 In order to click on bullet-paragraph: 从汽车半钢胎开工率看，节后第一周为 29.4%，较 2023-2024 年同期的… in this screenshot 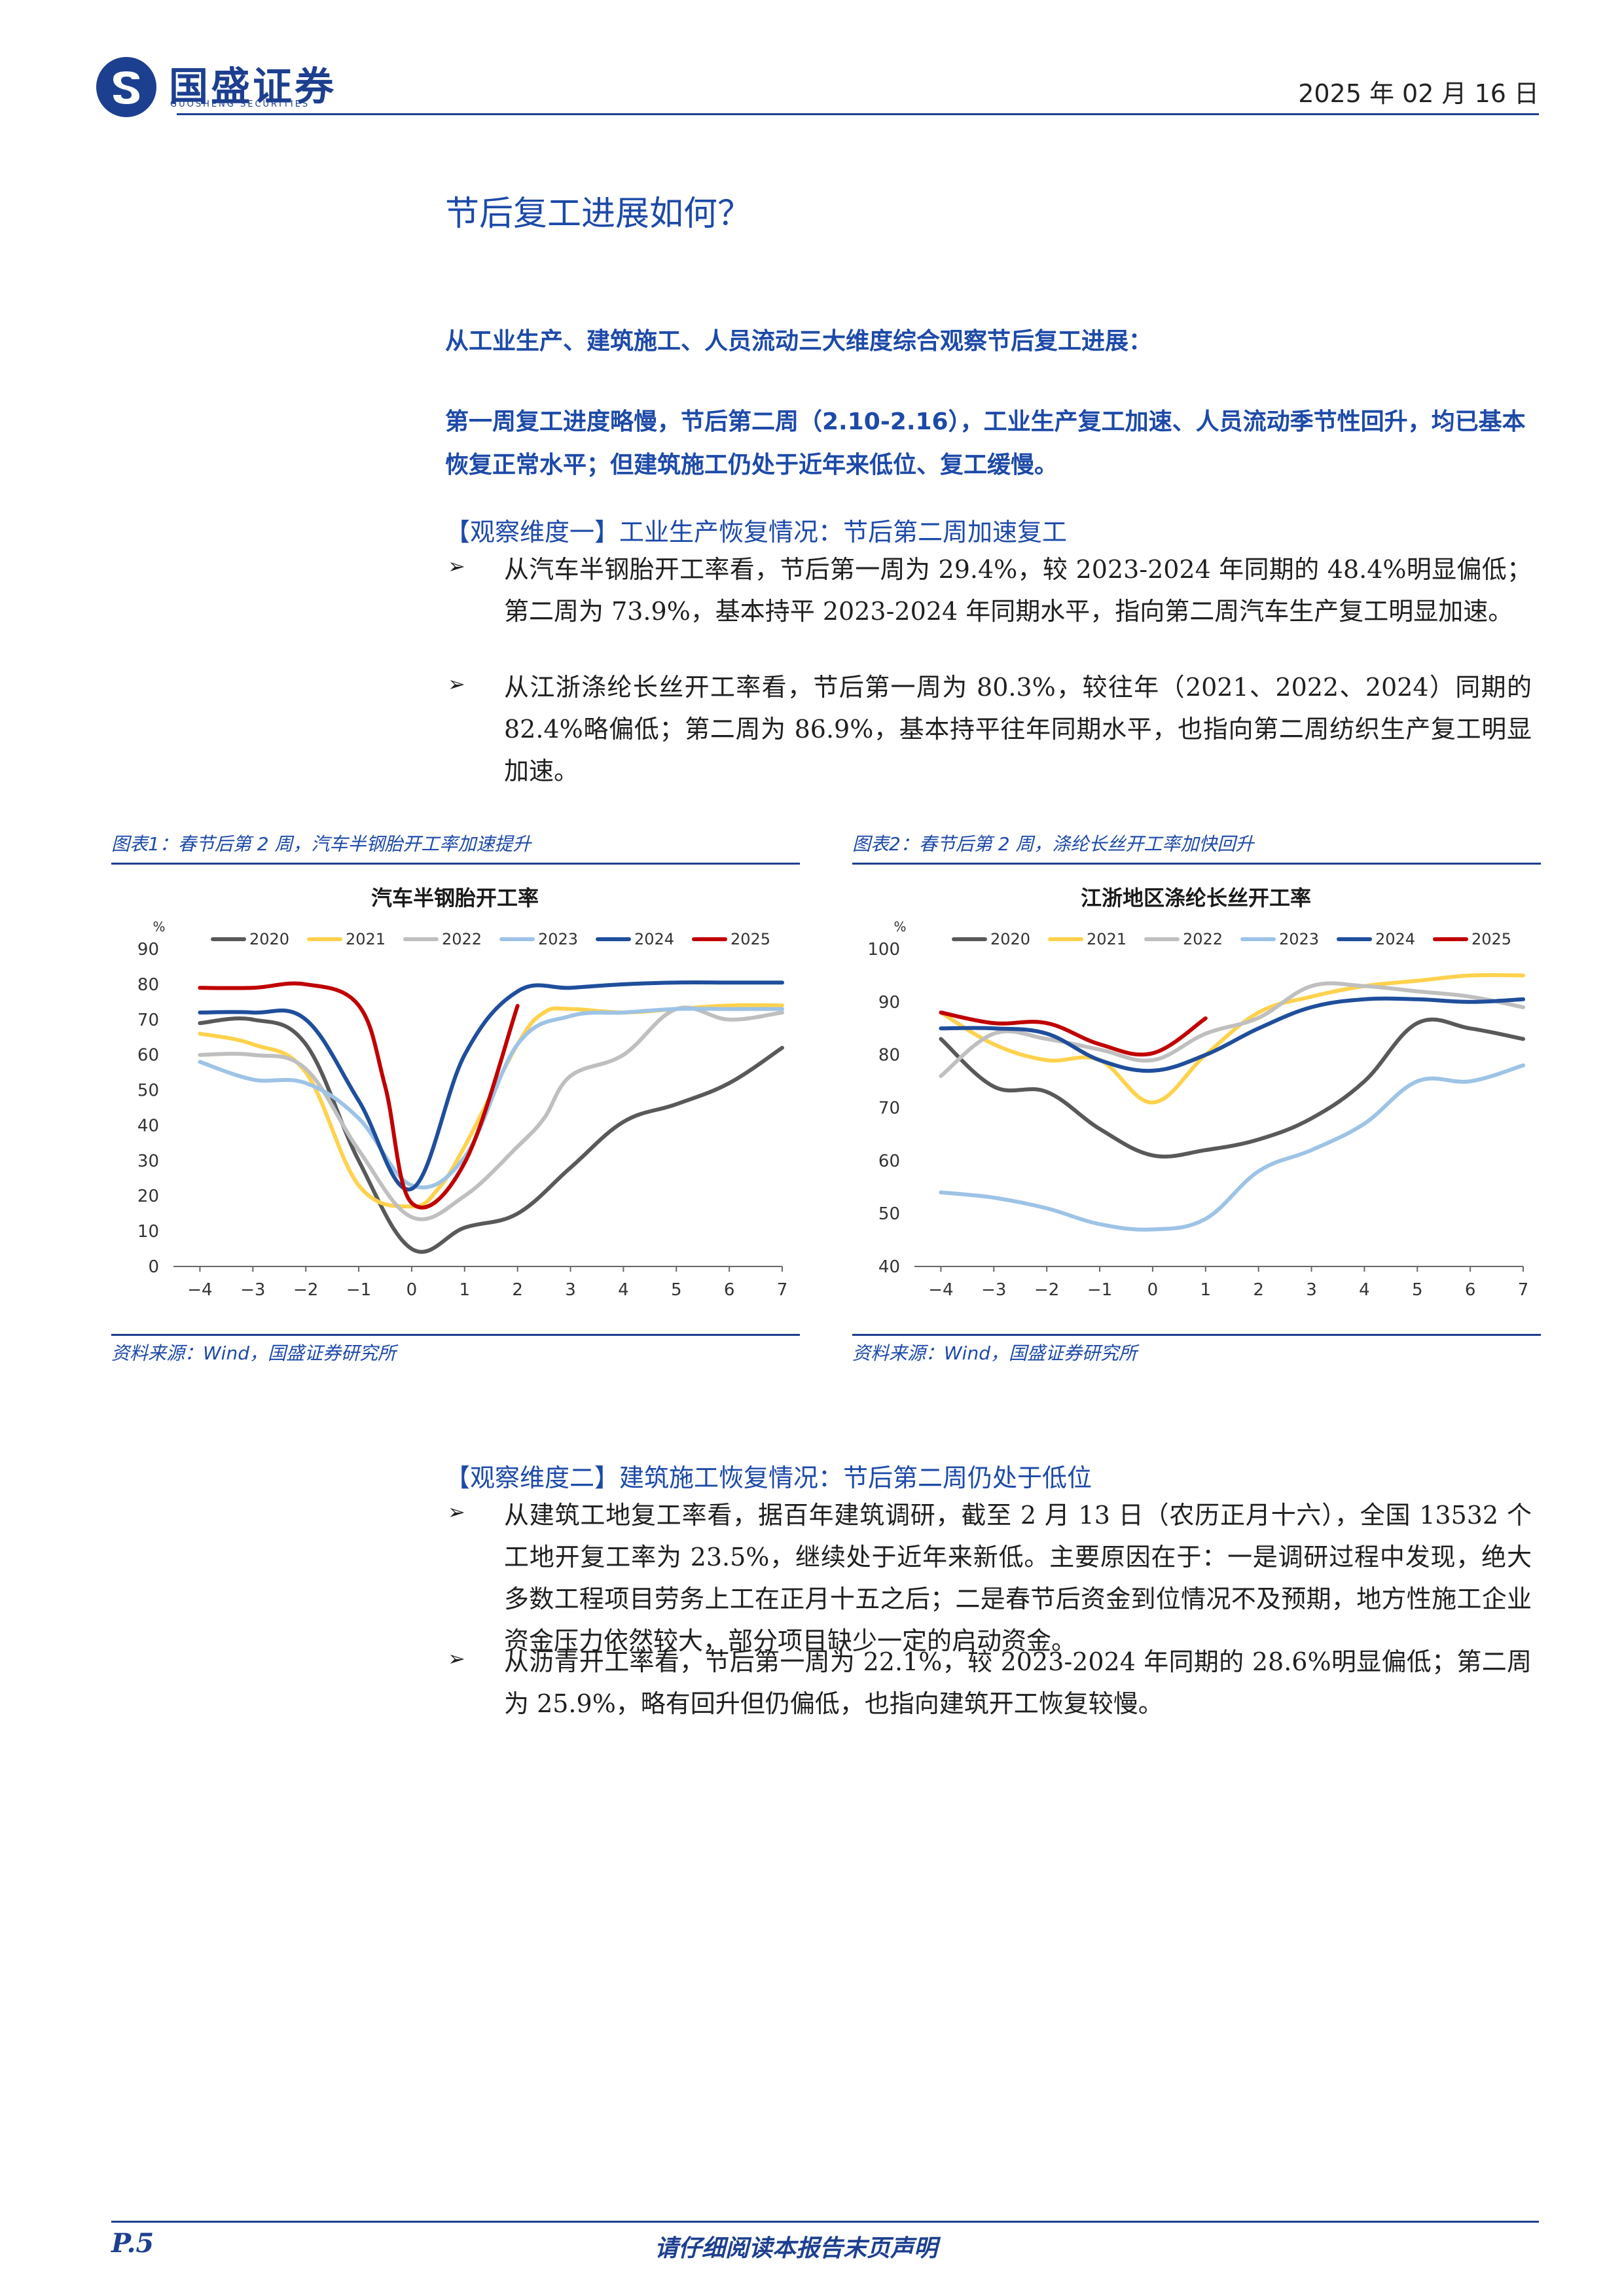, I will do `click(1018, 590)`.